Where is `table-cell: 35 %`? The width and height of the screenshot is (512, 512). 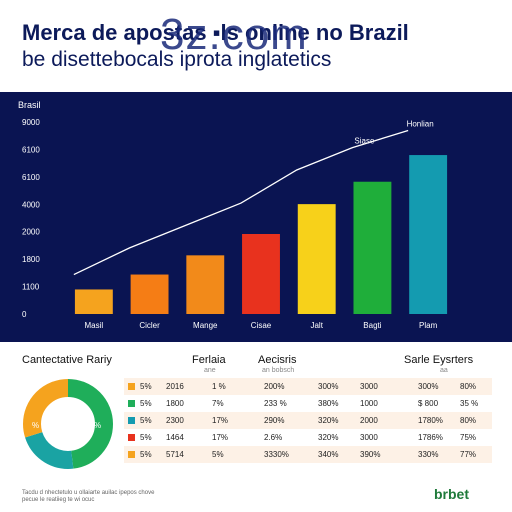
table-cell: 35 % is located at coordinates (469, 403).